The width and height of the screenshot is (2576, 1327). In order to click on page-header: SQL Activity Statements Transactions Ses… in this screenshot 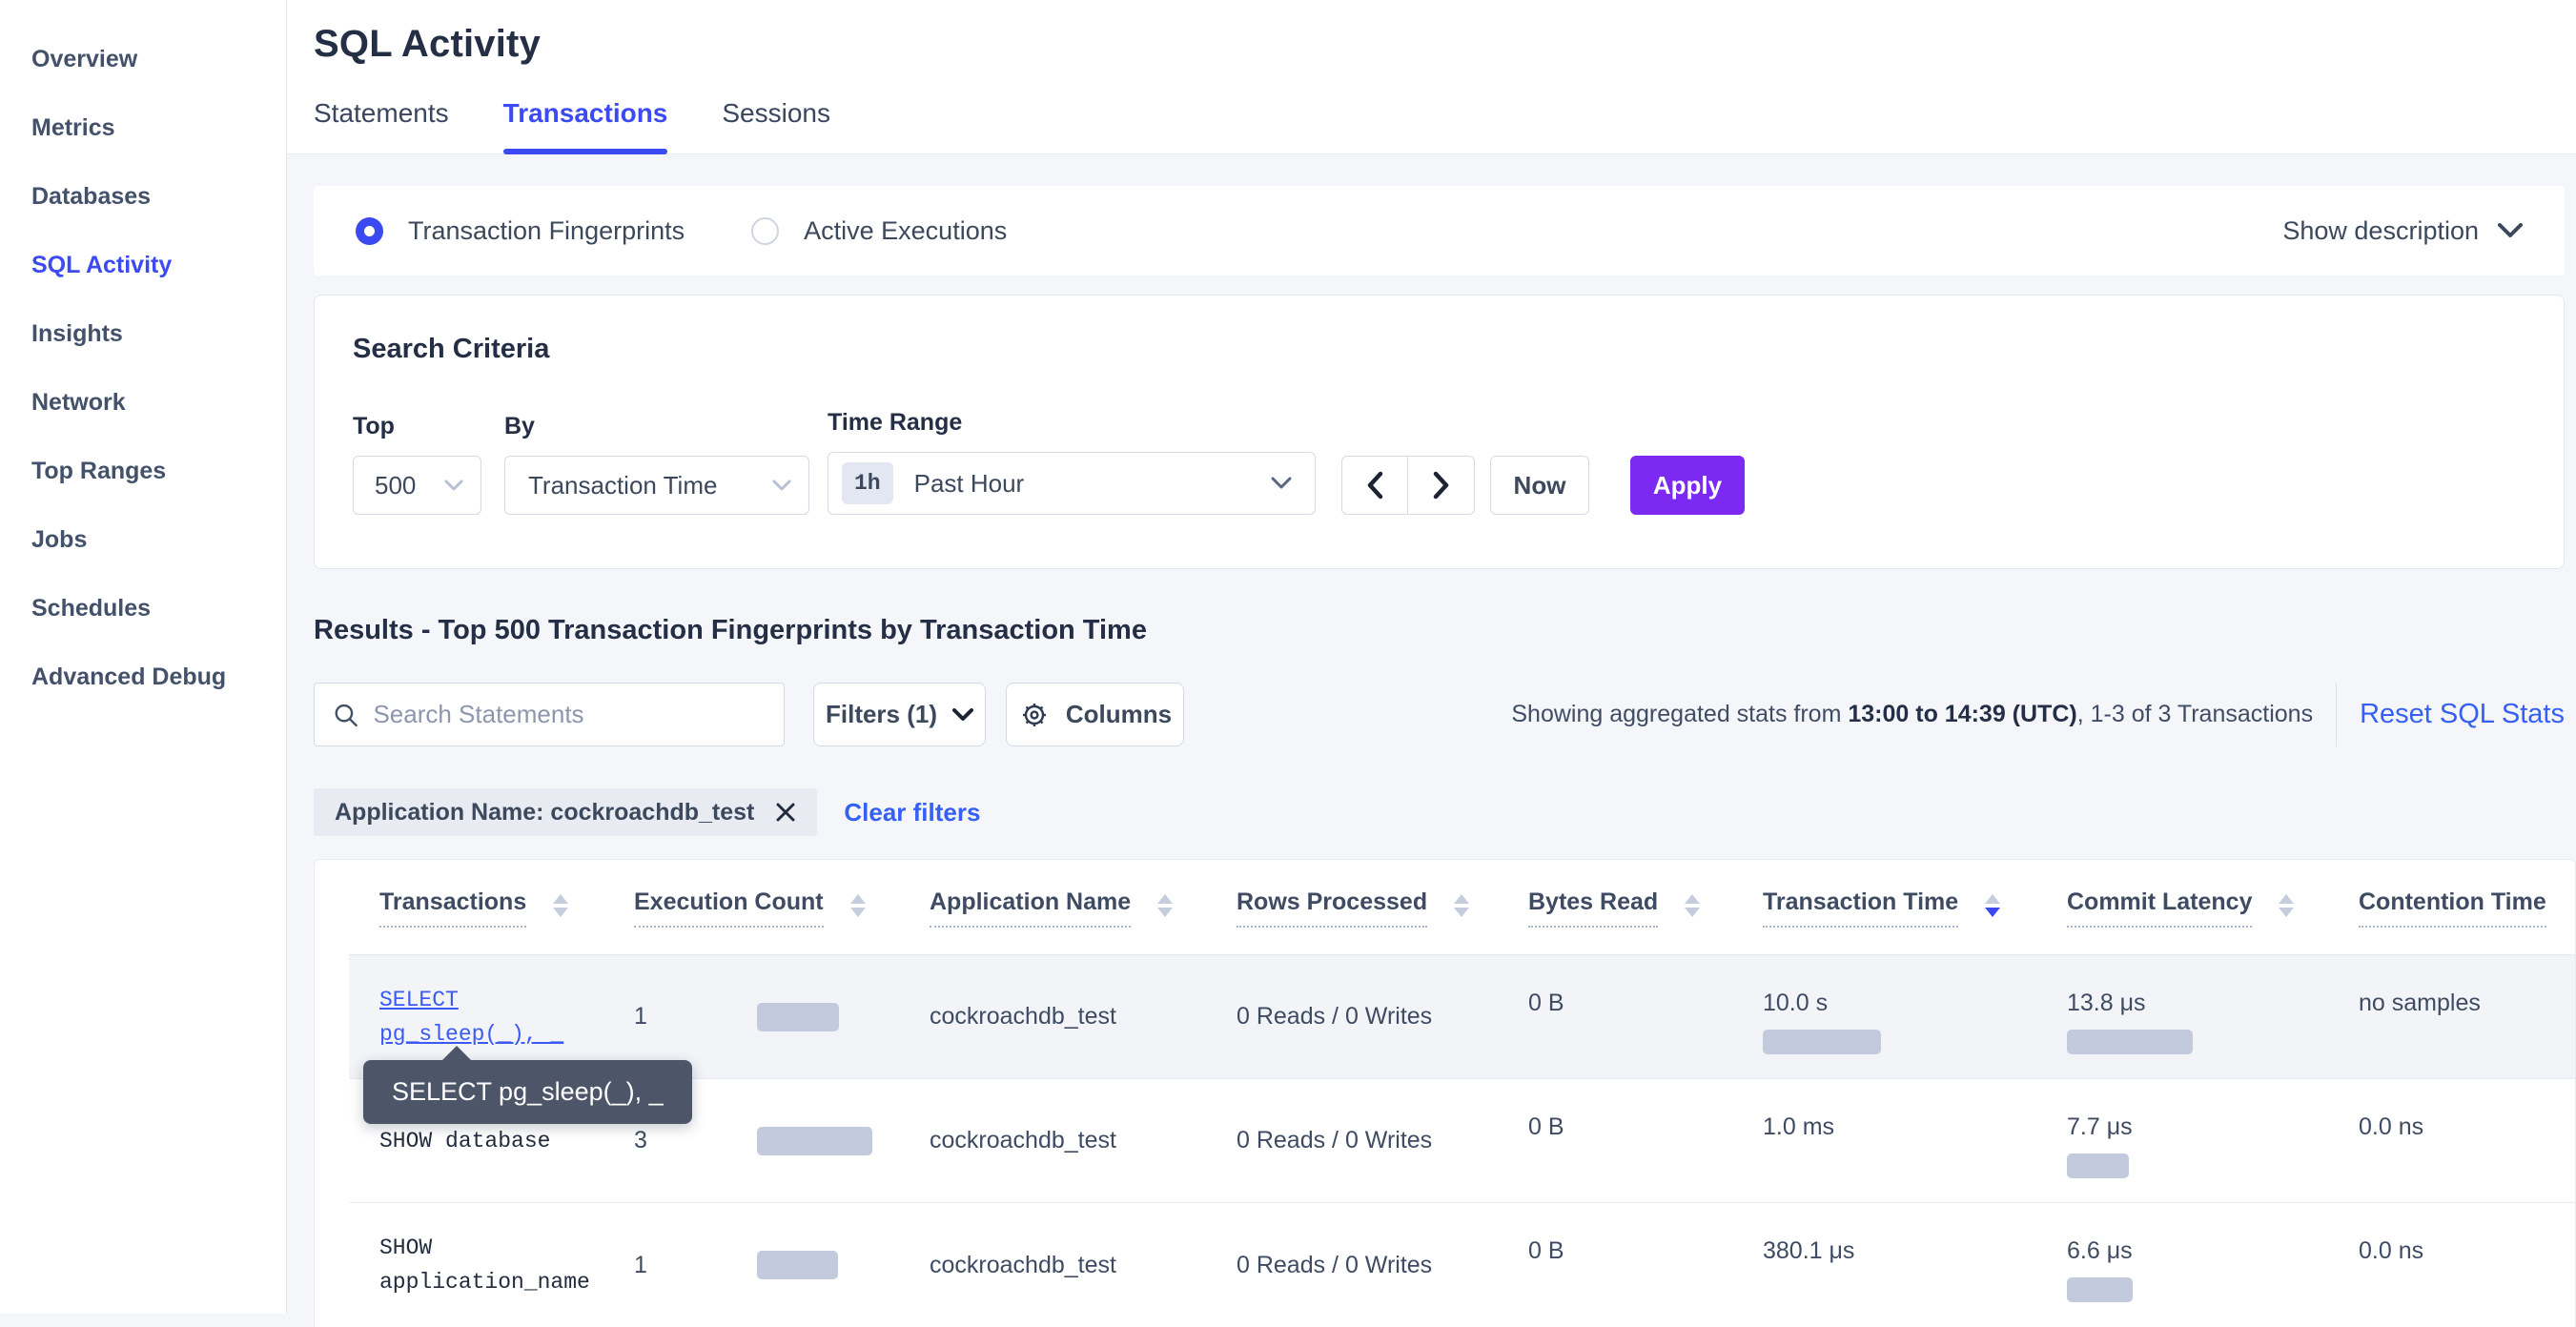, I will do `click(1431, 77)`.